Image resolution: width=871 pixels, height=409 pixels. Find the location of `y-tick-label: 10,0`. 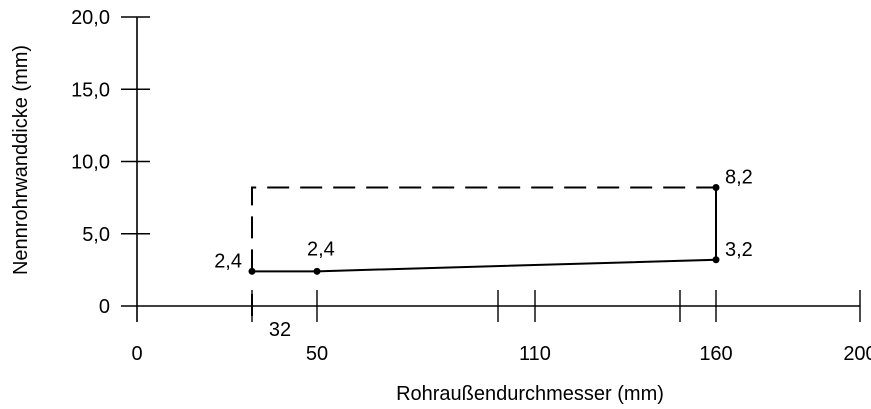

y-tick-label: 10,0 is located at coordinates (90, 163).